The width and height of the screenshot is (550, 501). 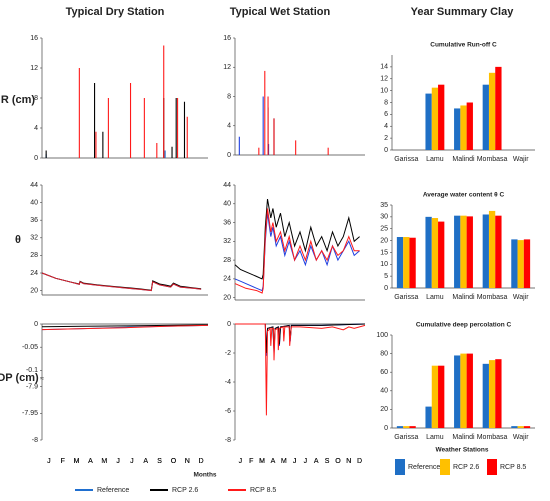 I want to click on y-tick-label: 5, so click(x=386, y=276).